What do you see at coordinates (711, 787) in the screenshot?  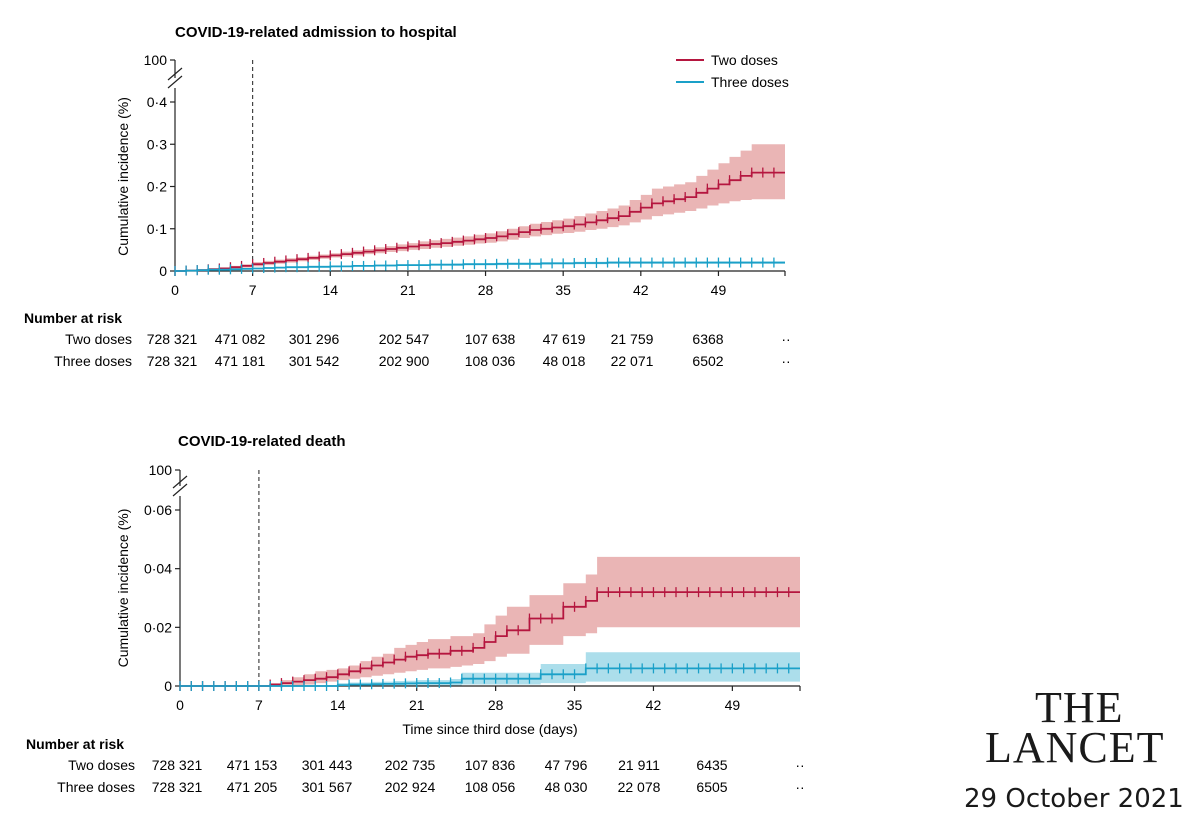 I see `risk-cell: 6505` at bounding box center [711, 787].